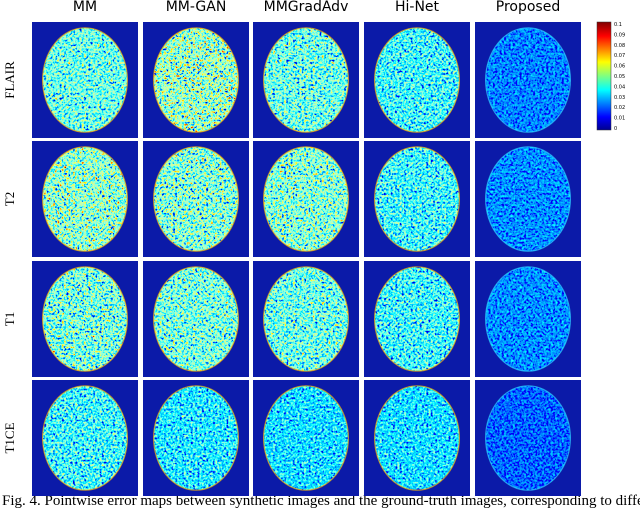 The image size is (640, 524). Describe the element at coordinates (196, 7) in the screenshot. I see `column-title: MM-GAN` at that location.